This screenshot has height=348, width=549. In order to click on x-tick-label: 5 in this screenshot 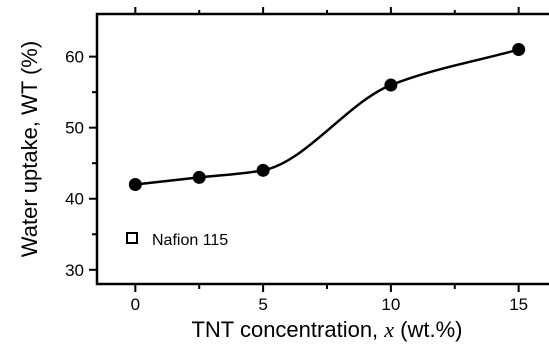, I will do `click(262, 304)`.